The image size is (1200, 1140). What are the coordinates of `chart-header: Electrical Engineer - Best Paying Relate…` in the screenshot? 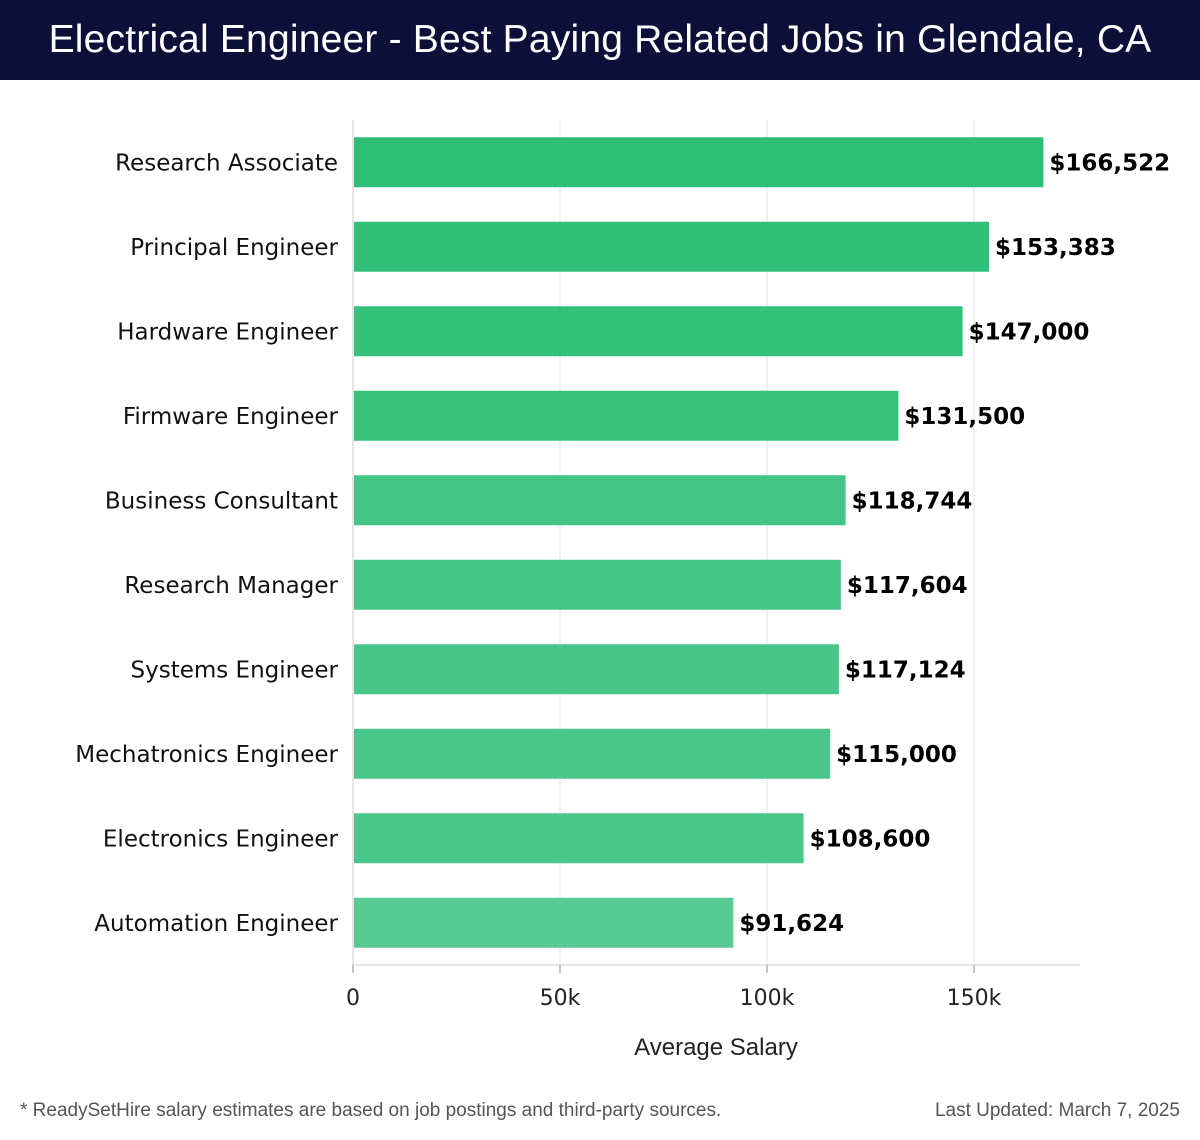 It's located at (600, 40).